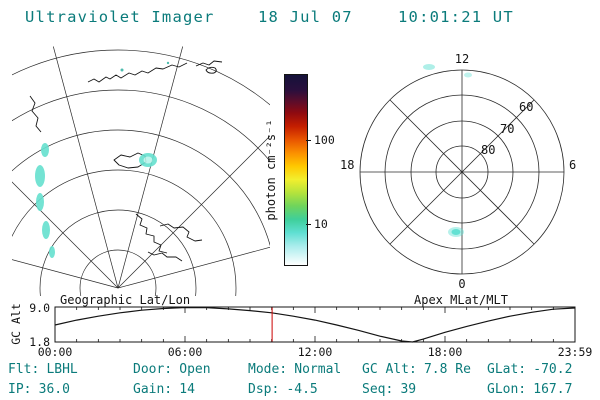 This screenshot has width=600, height=400. What do you see at coordinates (187, 389) in the screenshot?
I see `status-gain-value: 14` at bounding box center [187, 389].